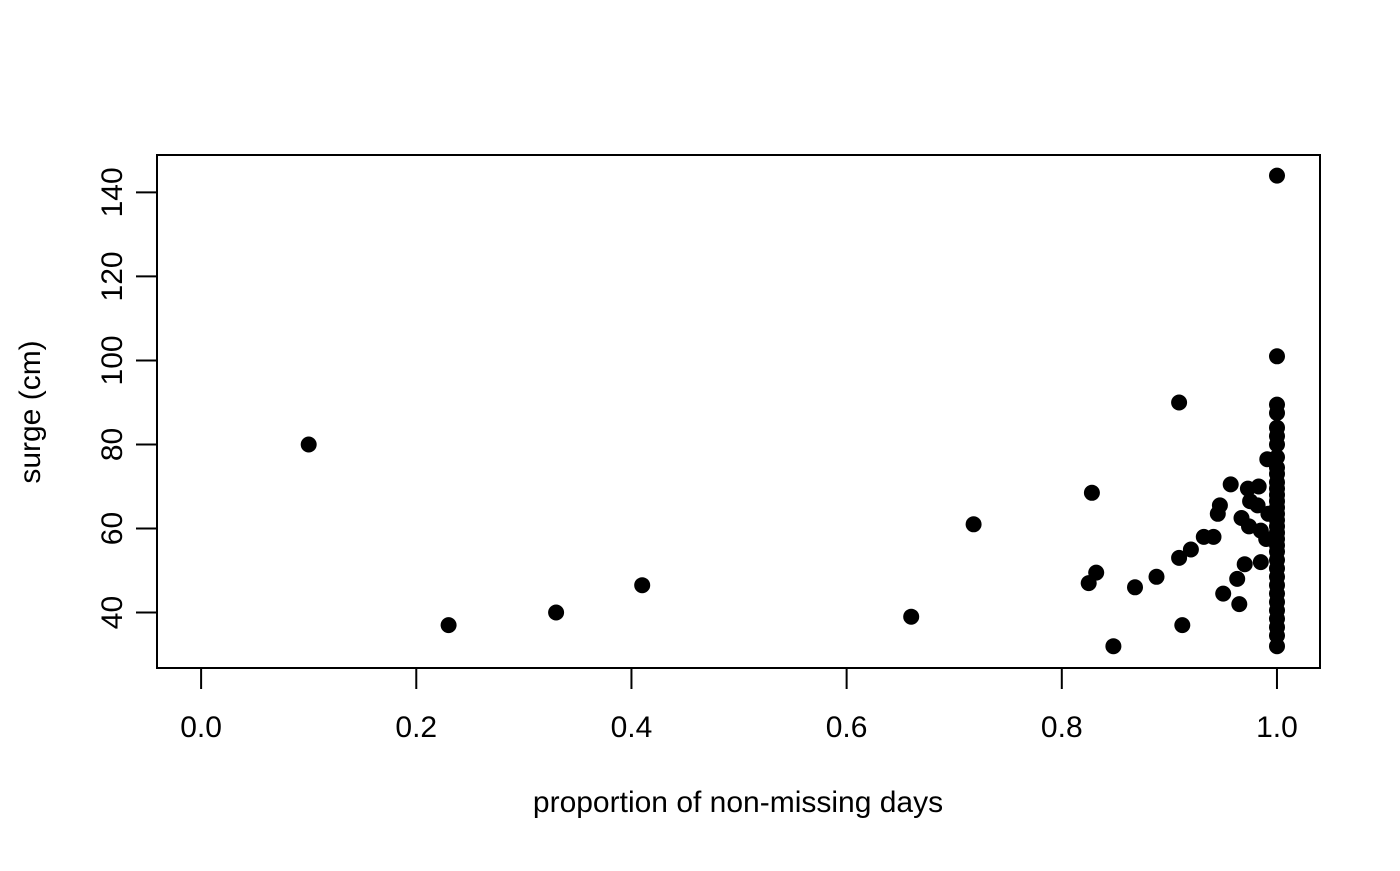 Image resolution: width=1400 pixels, height=871 pixels. Describe the element at coordinates (1062, 727) in the screenshot. I see `x-tick-label: 0.8` at that location.